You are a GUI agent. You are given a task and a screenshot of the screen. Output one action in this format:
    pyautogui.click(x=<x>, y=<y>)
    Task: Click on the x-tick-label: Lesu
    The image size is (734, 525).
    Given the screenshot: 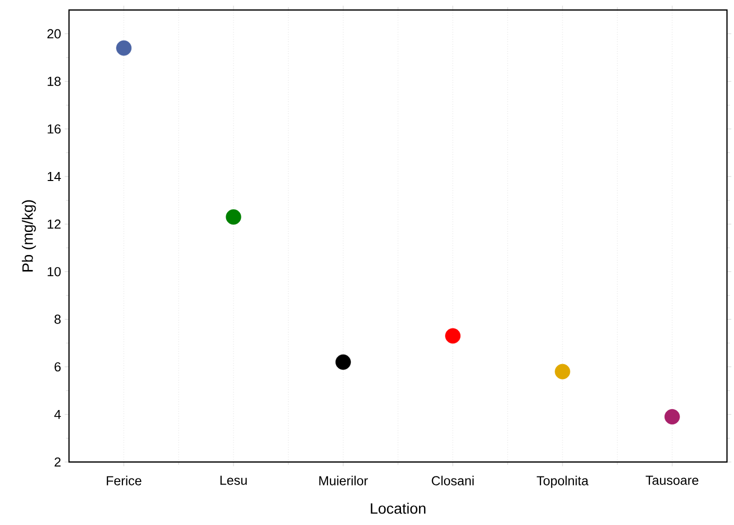 What is the action you would take?
    pyautogui.click(x=233, y=480)
    